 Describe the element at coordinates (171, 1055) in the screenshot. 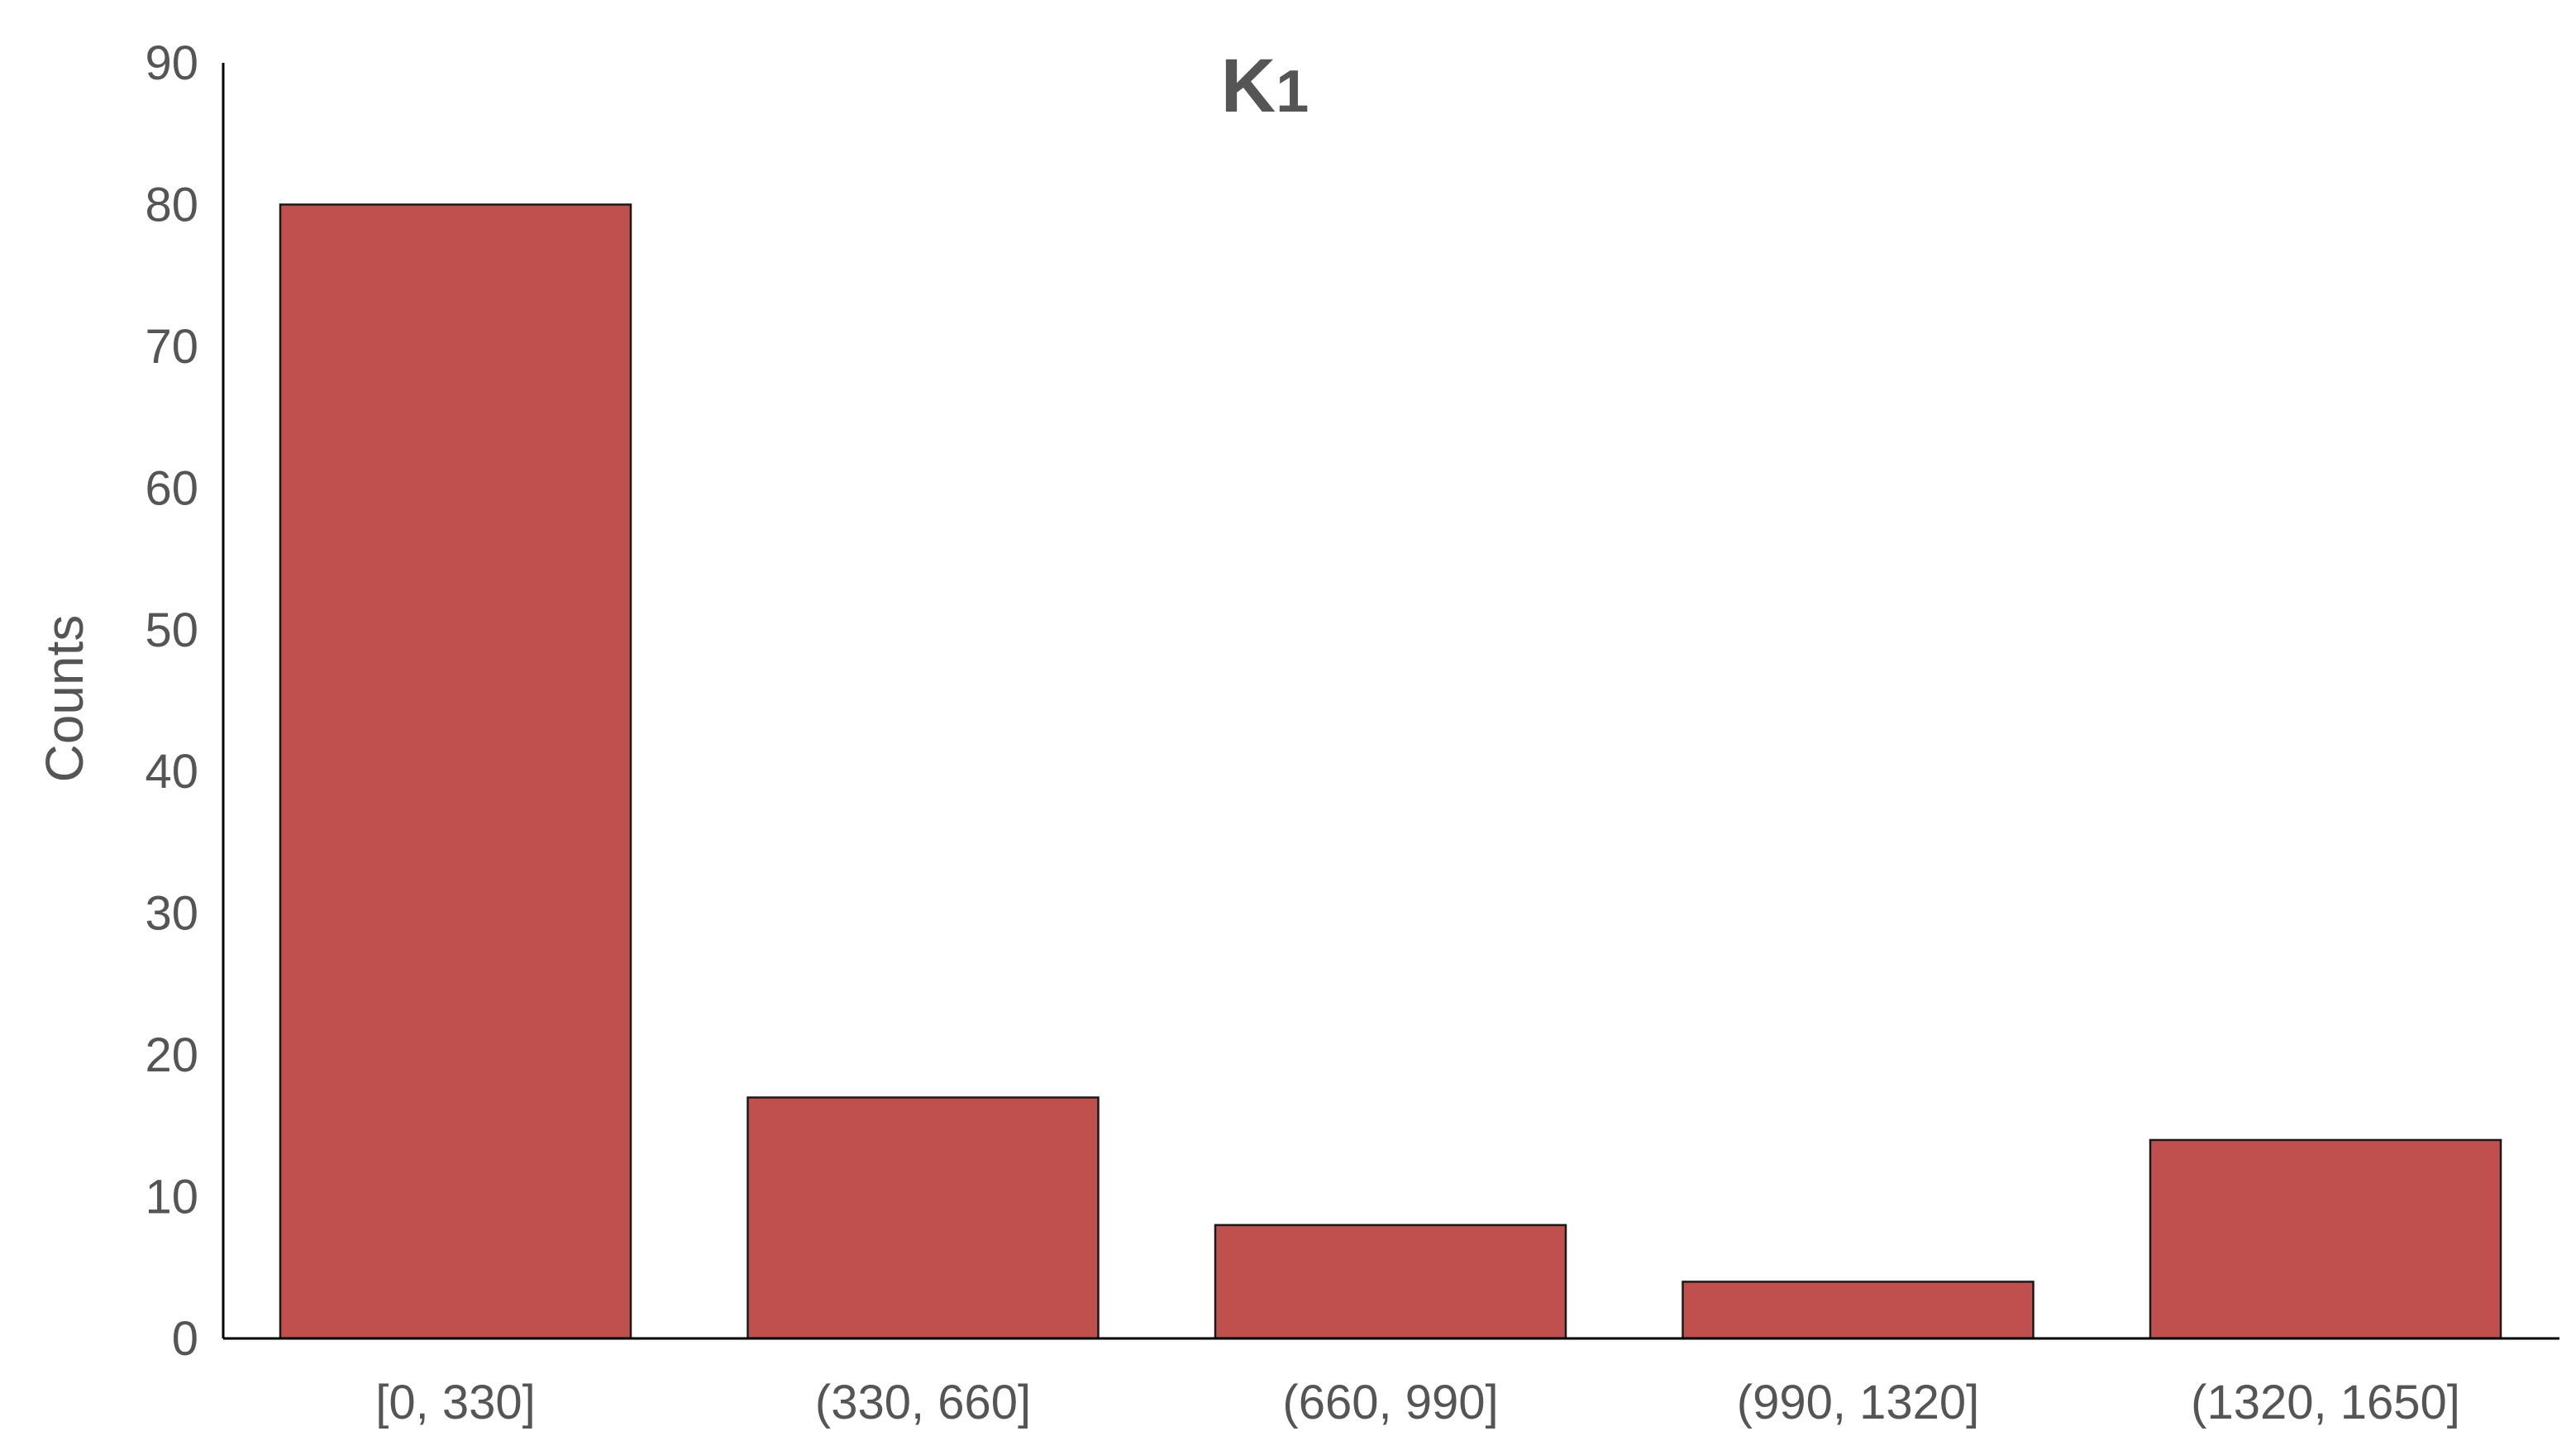

I see `y-tick-label: 20` at that location.